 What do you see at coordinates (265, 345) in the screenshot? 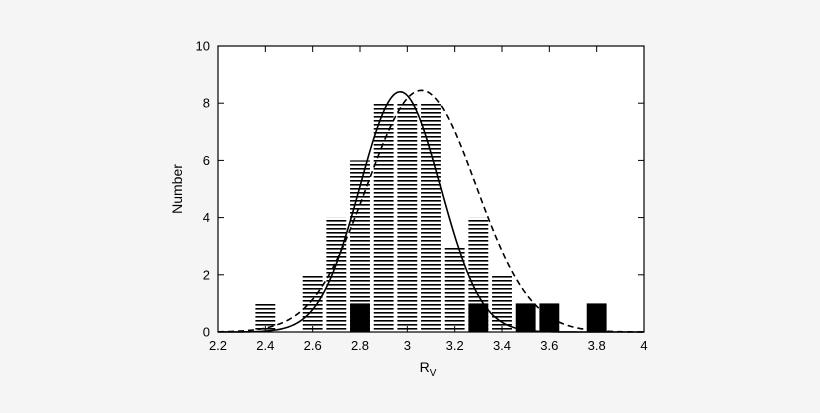
I see `x-tick-label: 2.4` at bounding box center [265, 345].